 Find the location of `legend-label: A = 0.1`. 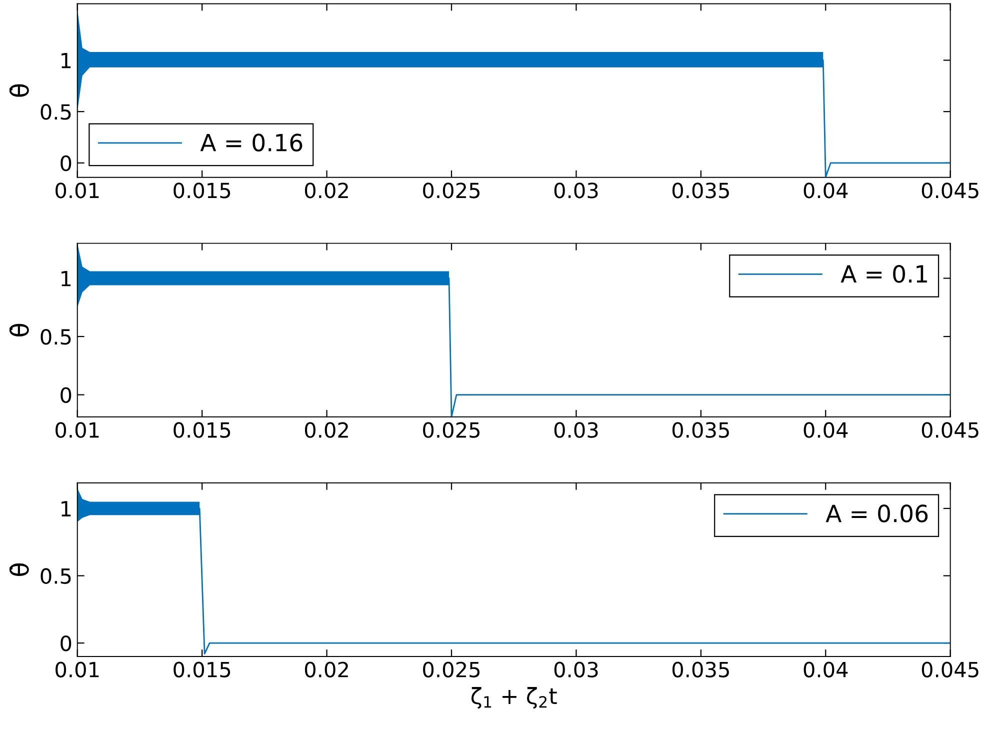

legend-label: A = 0.1 is located at coordinates (883, 273).